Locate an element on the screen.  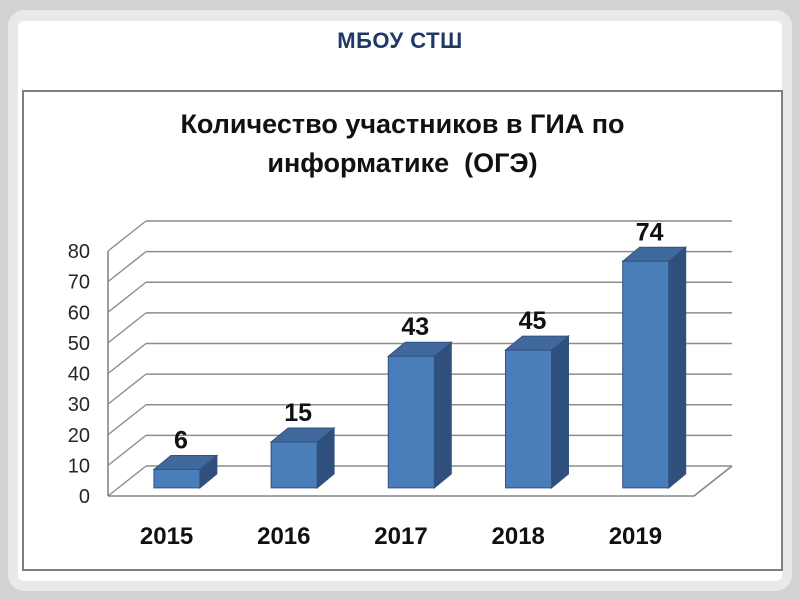
bar-side-2017 is located at coordinates (442, 415).